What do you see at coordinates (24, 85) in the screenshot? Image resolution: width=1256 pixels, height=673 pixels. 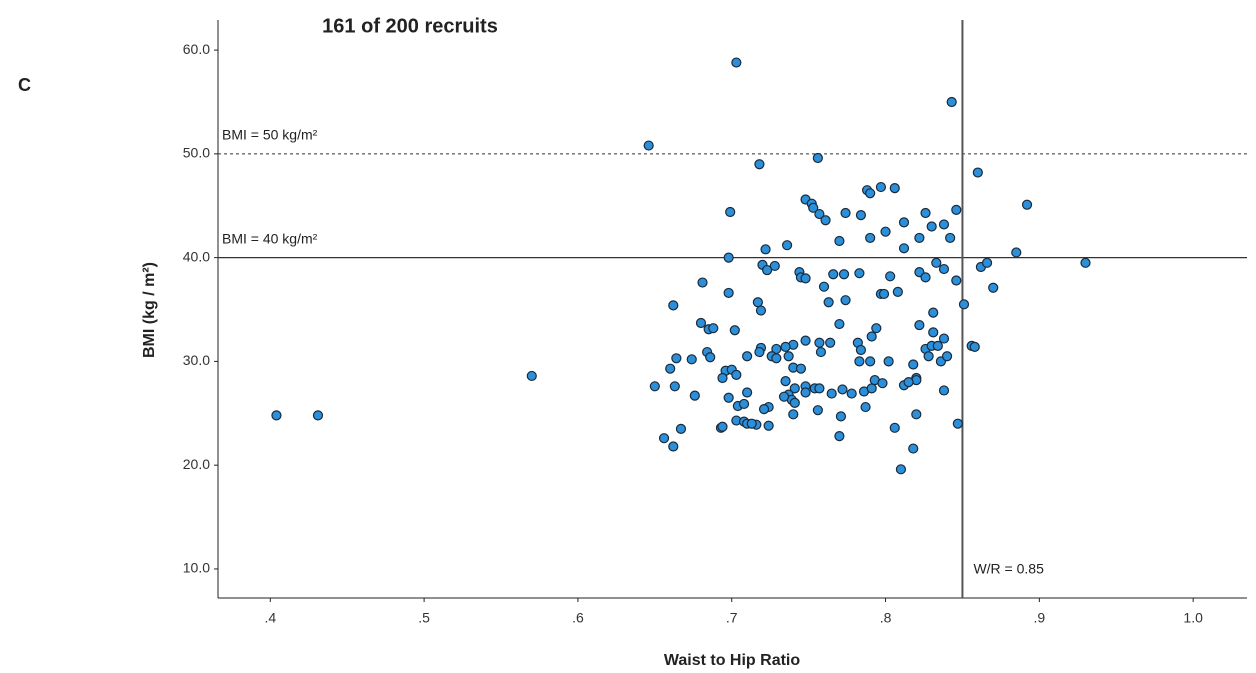 I see `panel-label: C` at bounding box center [24, 85].